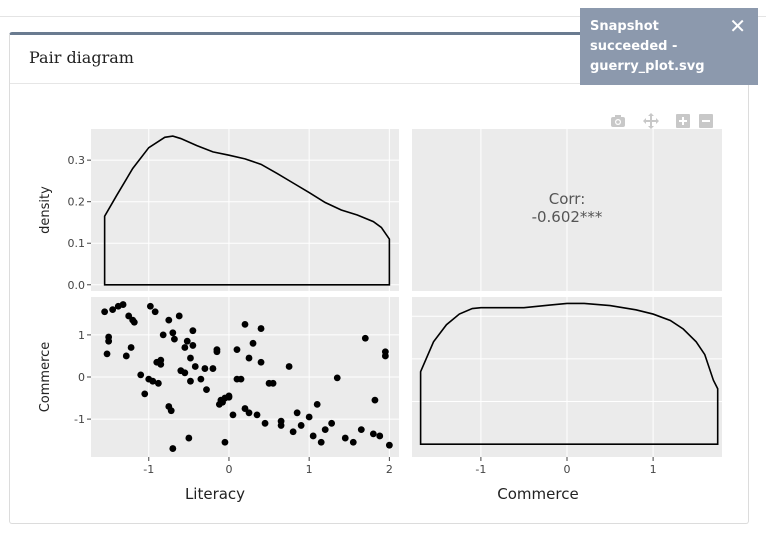 The height and width of the screenshot is (534, 766). I want to click on x-axis-title-commerce: Commerce, so click(537, 494).